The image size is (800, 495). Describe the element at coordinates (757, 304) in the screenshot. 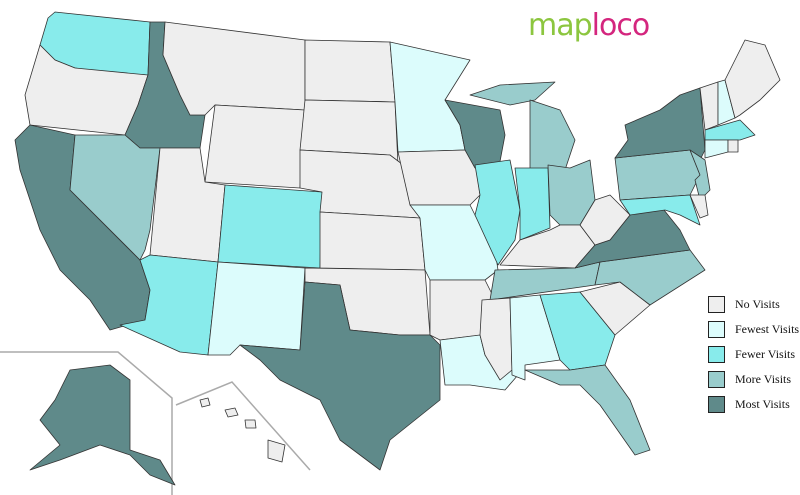

I see `legend-label: No Visits` at that location.